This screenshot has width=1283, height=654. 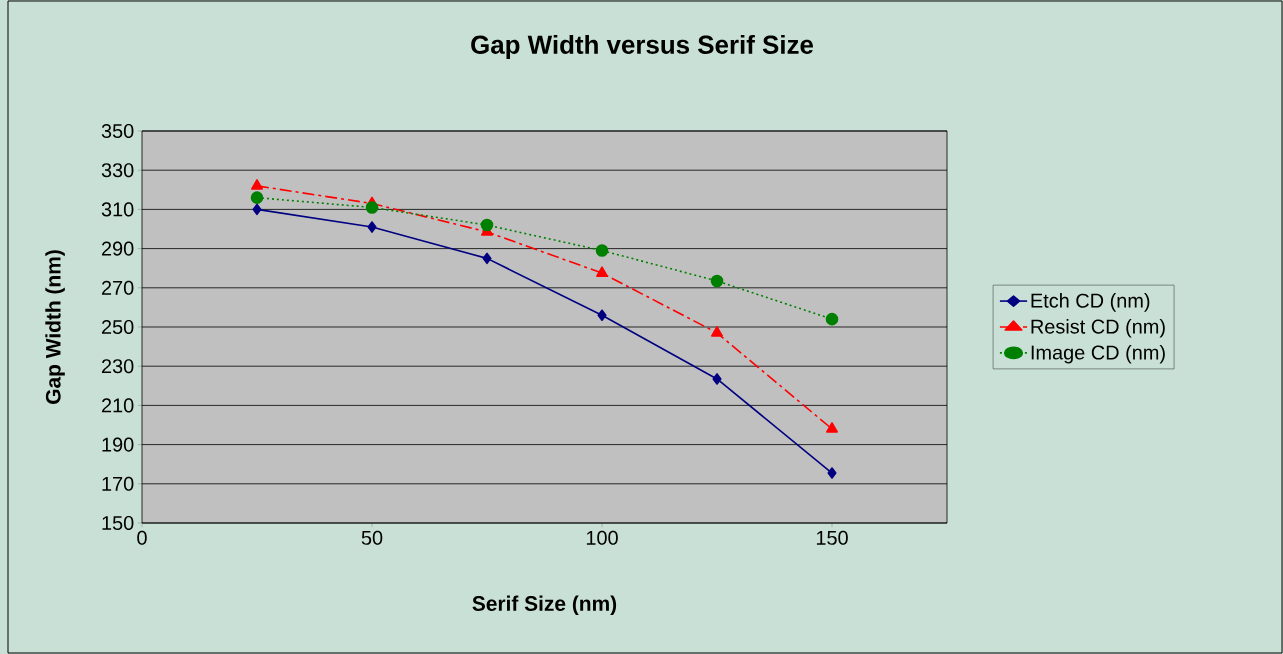 I want to click on y-tick-label: 210, so click(x=117, y=405).